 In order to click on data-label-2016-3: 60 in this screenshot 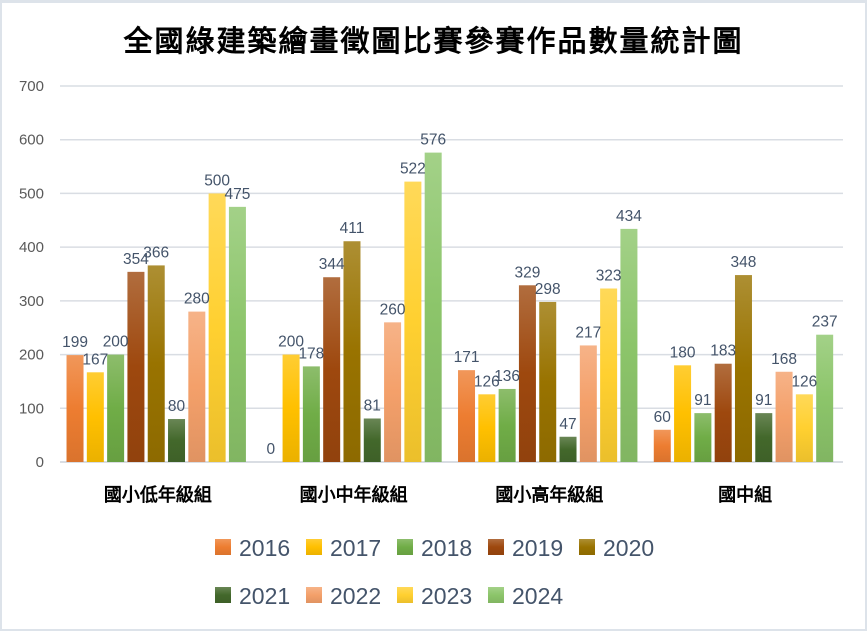, I will do `click(663, 417)`.